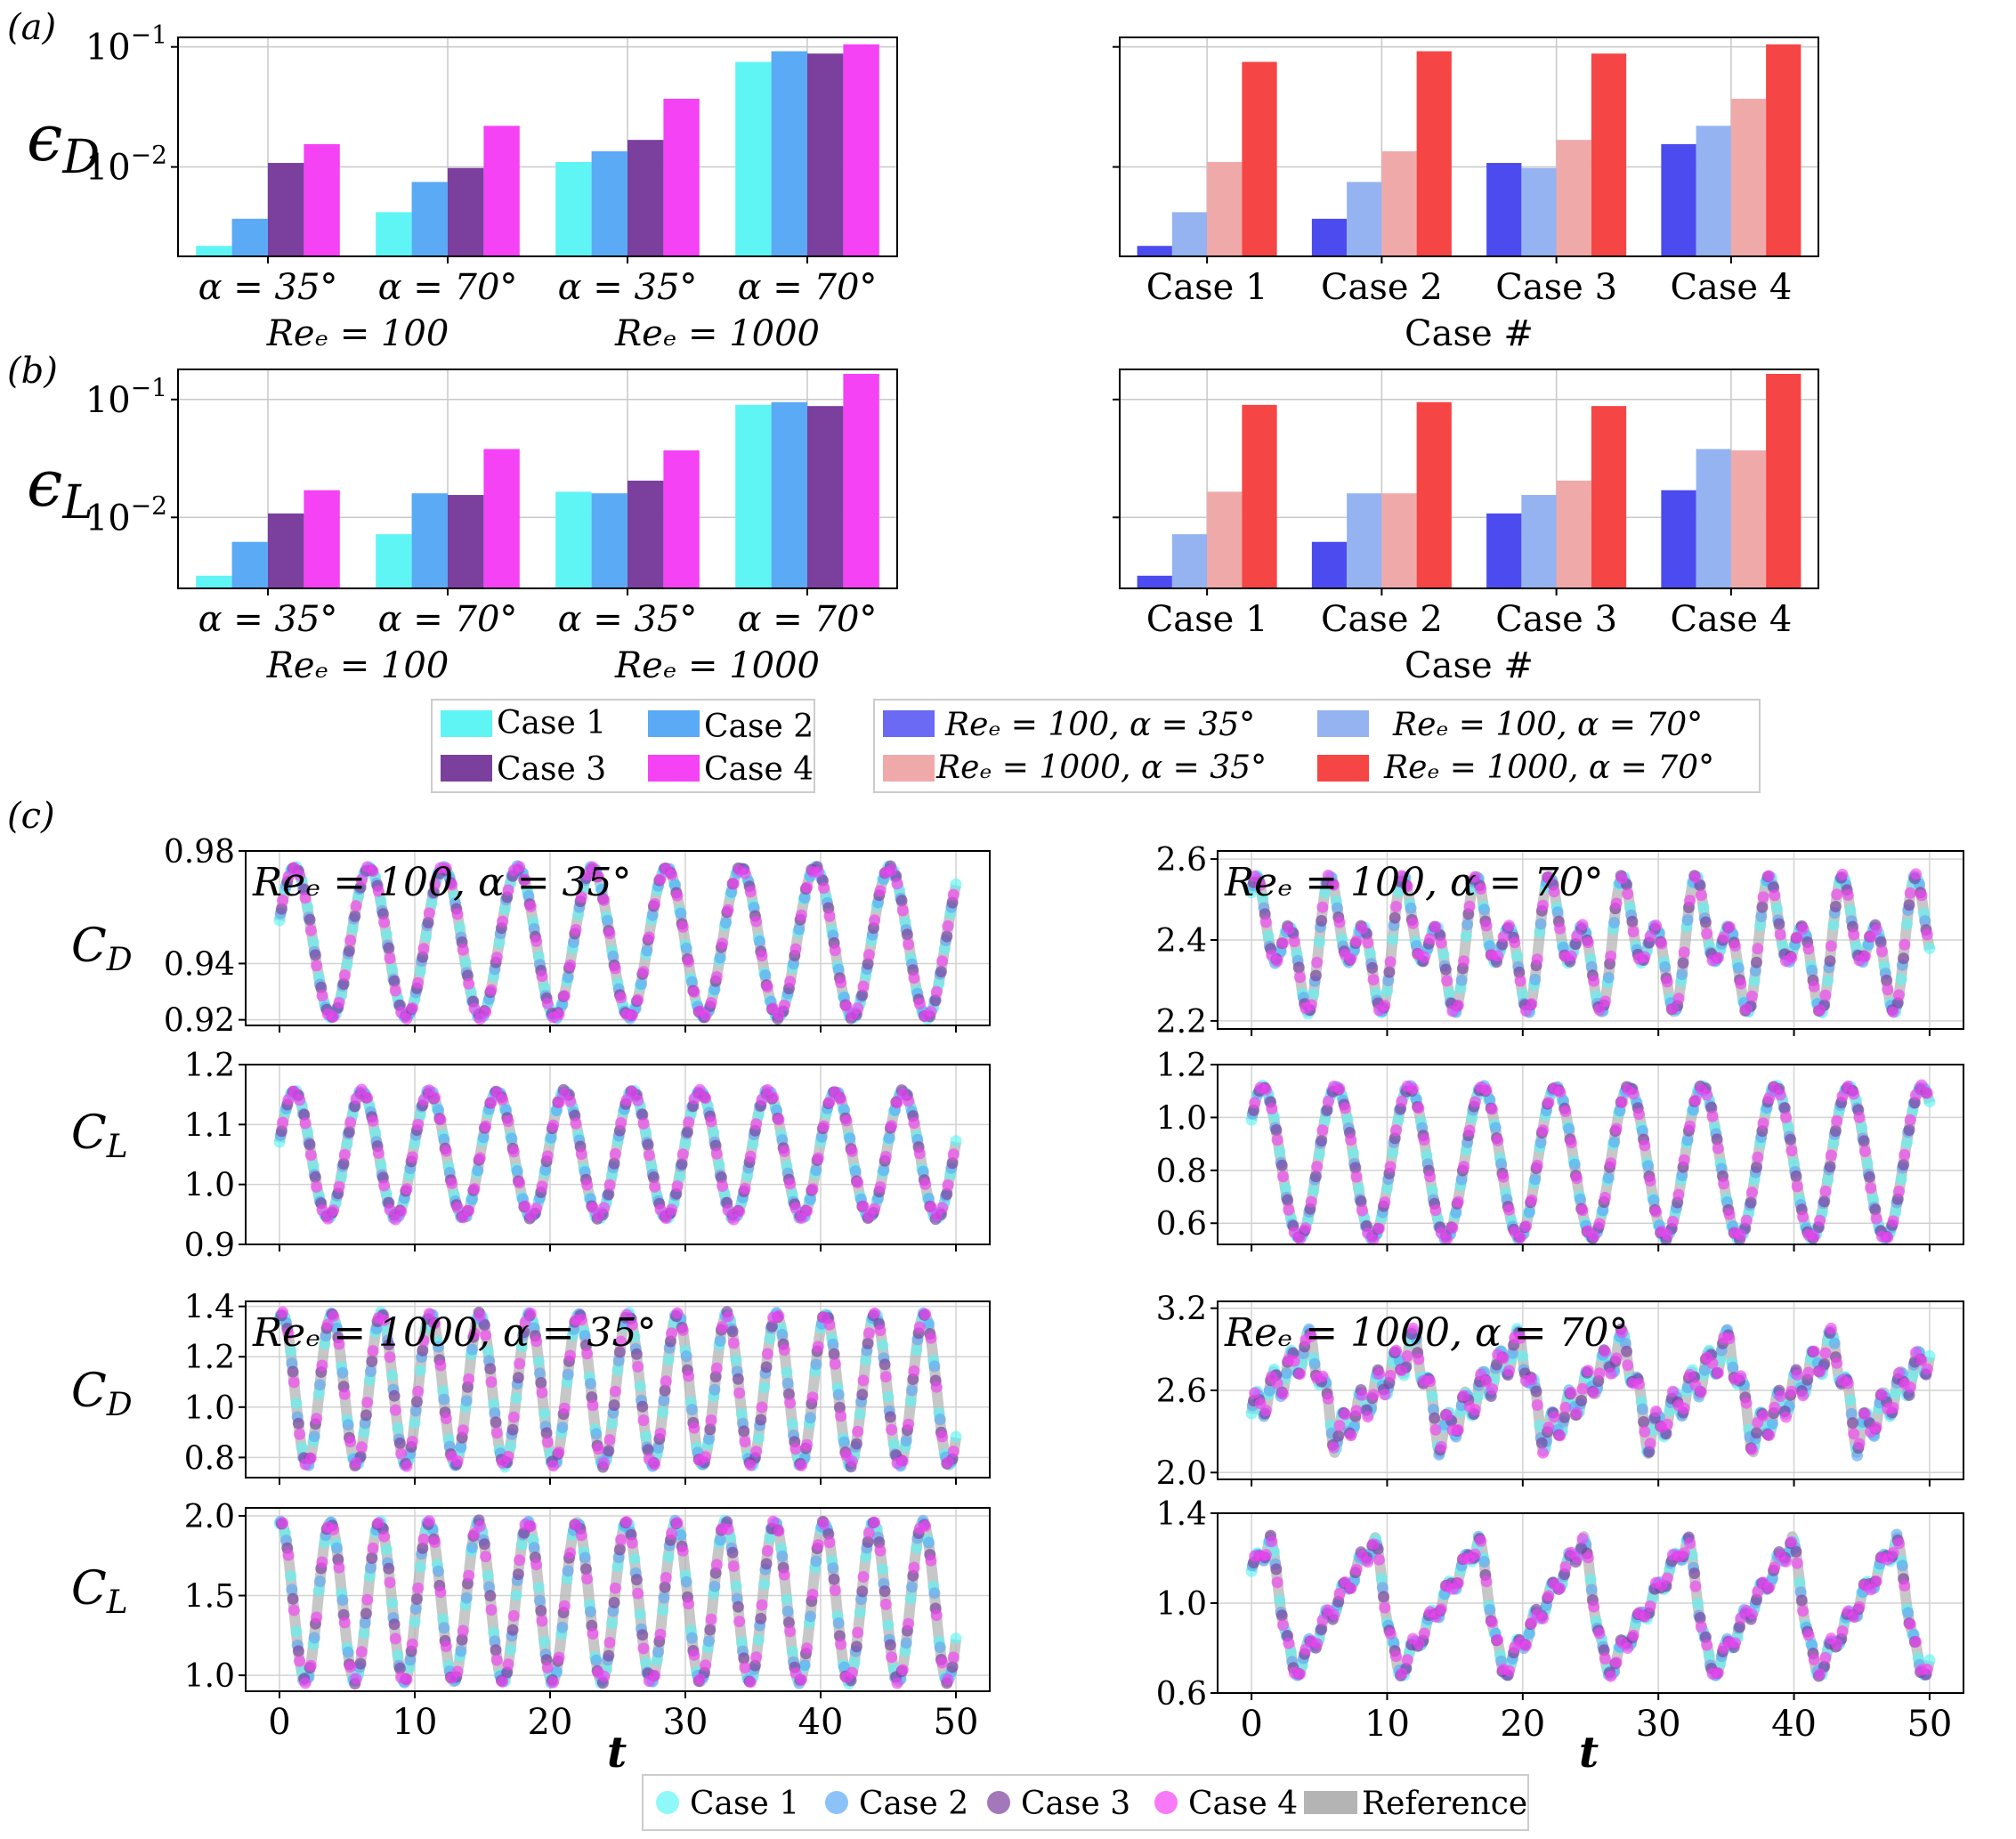 This screenshot has height=1839, width=2016. I want to click on t-label-left: t, so click(617, 1753).